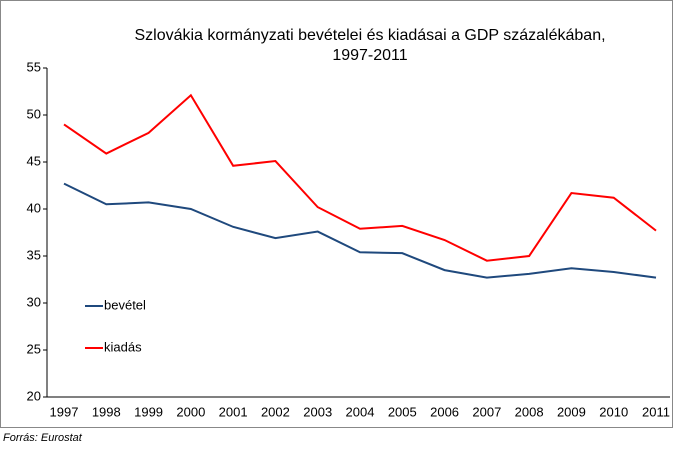  What do you see at coordinates (402, 411) in the screenshot?
I see `x-tick-label: 2005` at bounding box center [402, 411].